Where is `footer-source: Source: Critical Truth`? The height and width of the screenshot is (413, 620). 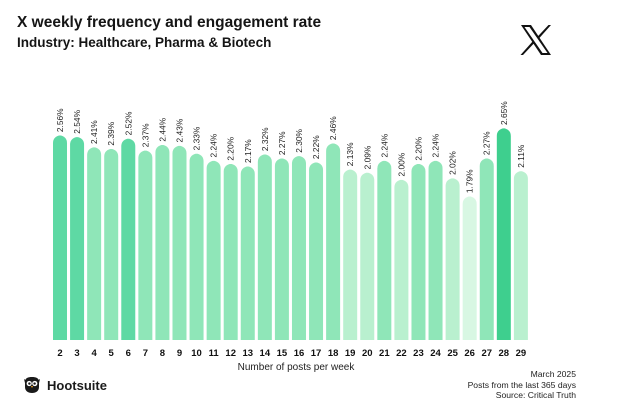
footer-source: Source: Critical Truth is located at coordinates (535, 395).